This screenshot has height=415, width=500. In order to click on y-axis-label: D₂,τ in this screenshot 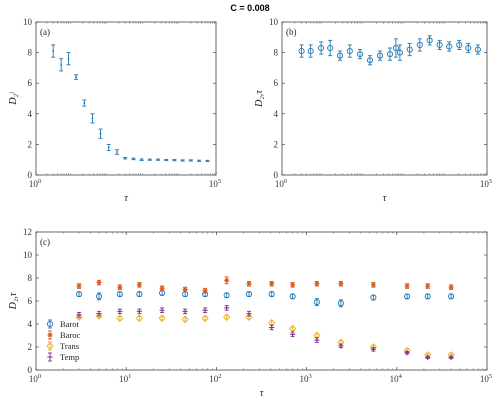, I will do `click(13, 301)`.